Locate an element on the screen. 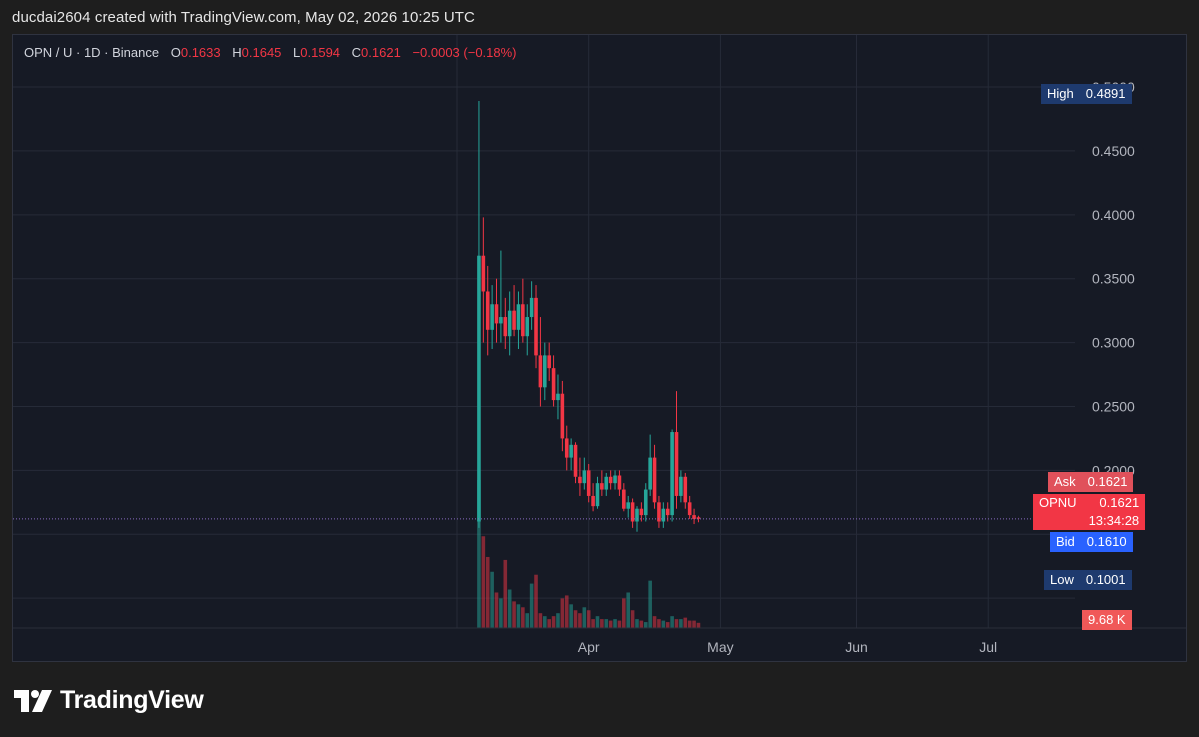  low-price-tag: Low 0.1001 is located at coordinates (1088, 580).